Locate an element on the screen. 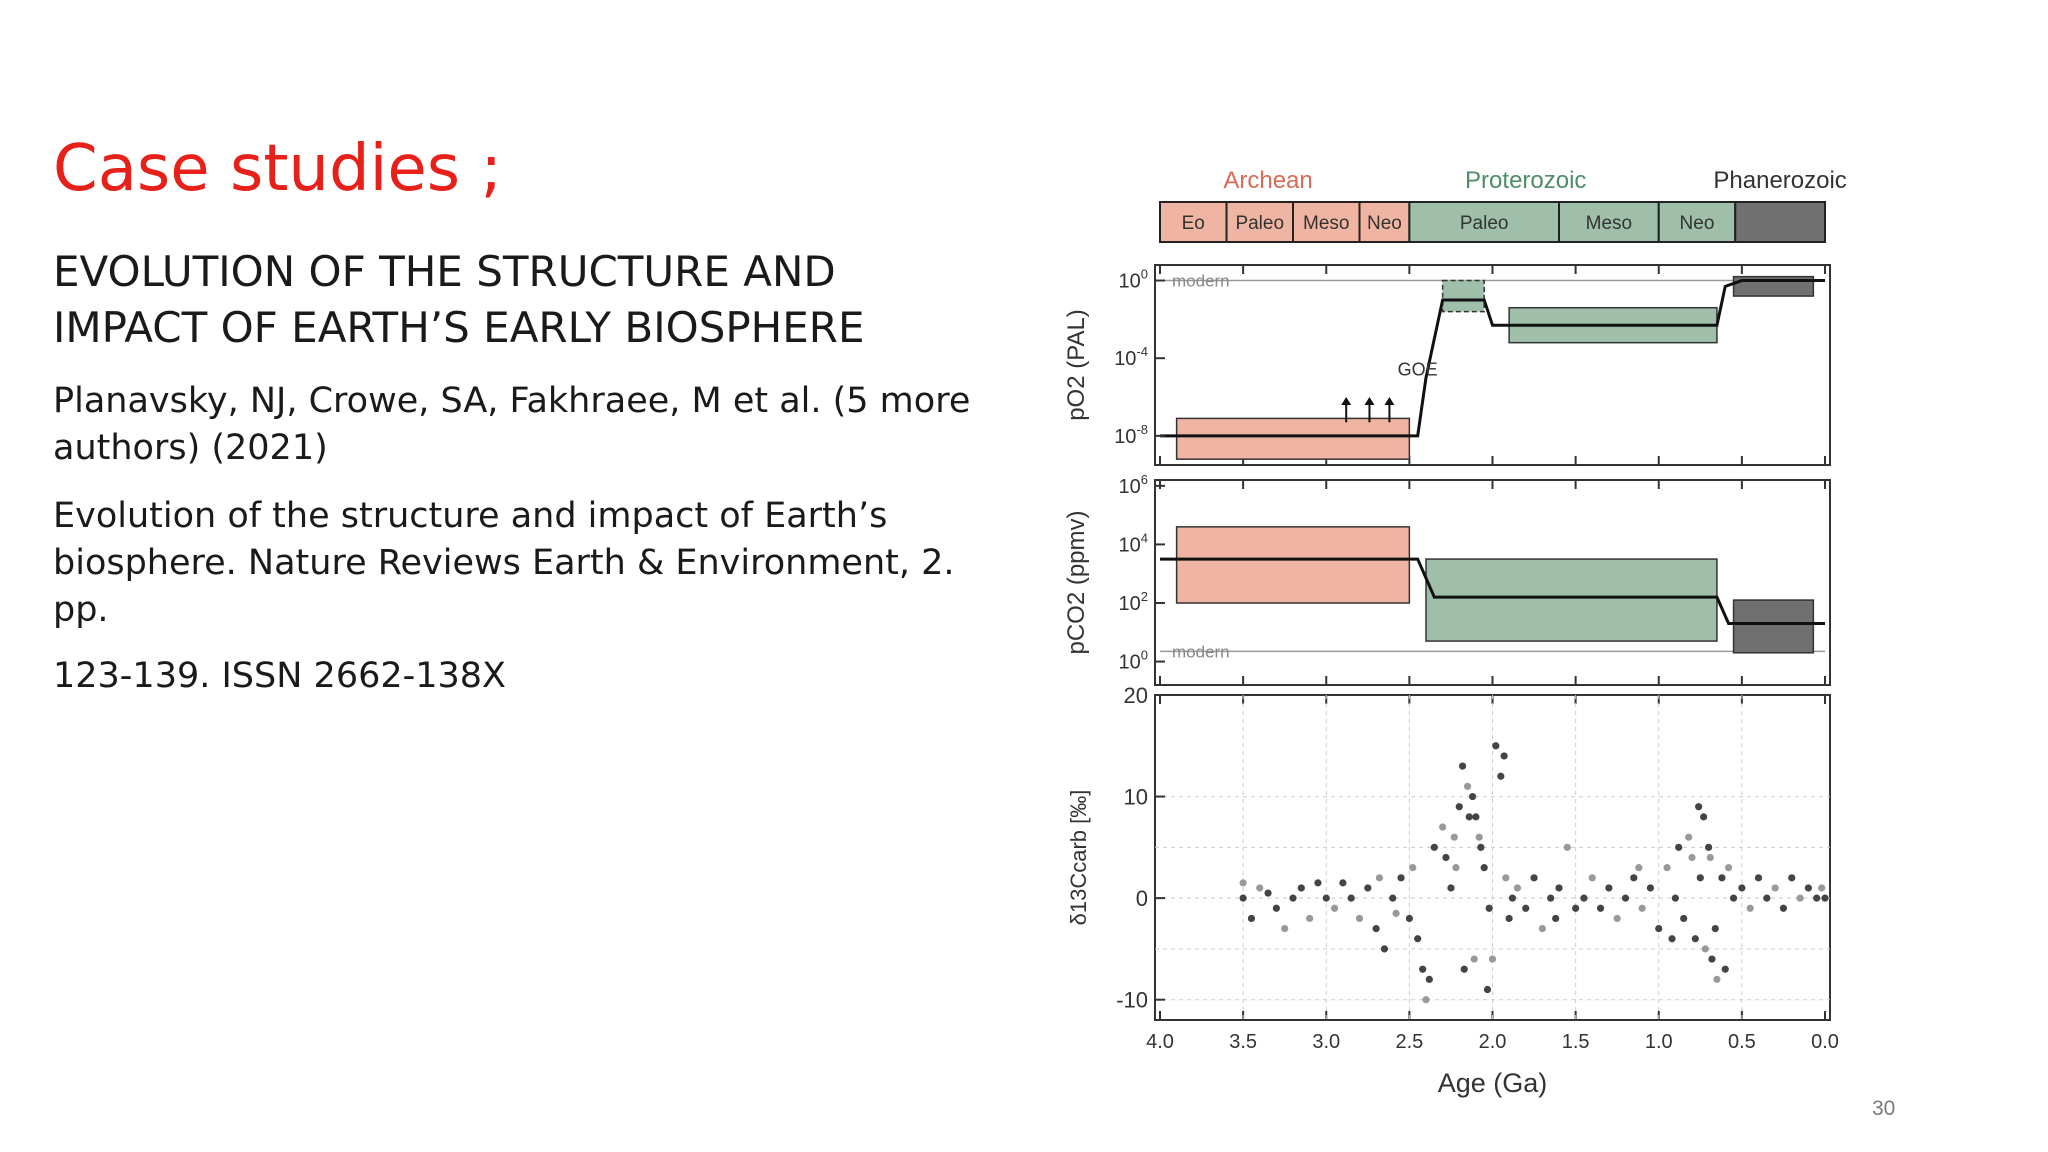 This screenshot has width=2048, height=1152. xtick-label-7: 0.5 is located at coordinates (1742, 1042).